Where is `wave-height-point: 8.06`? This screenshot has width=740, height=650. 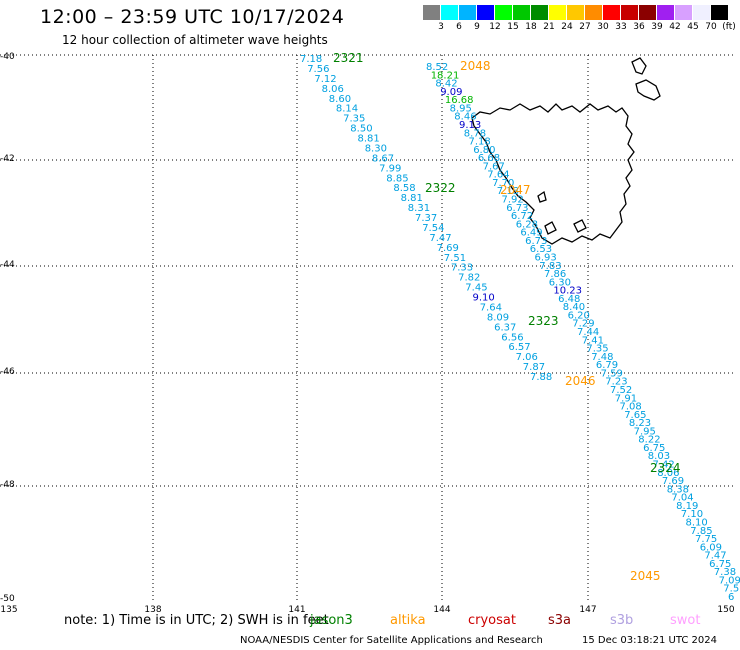 wave-height-point: 8.06 is located at coordinates (668, 473).